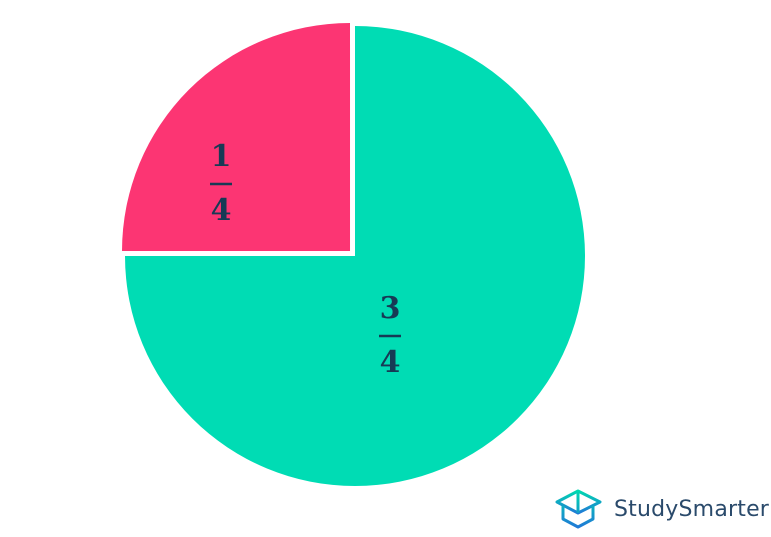  What do you see at coordinates (578, 509) in the screenshot?
I see `open-box-icon` at bounding box center [578, 509].